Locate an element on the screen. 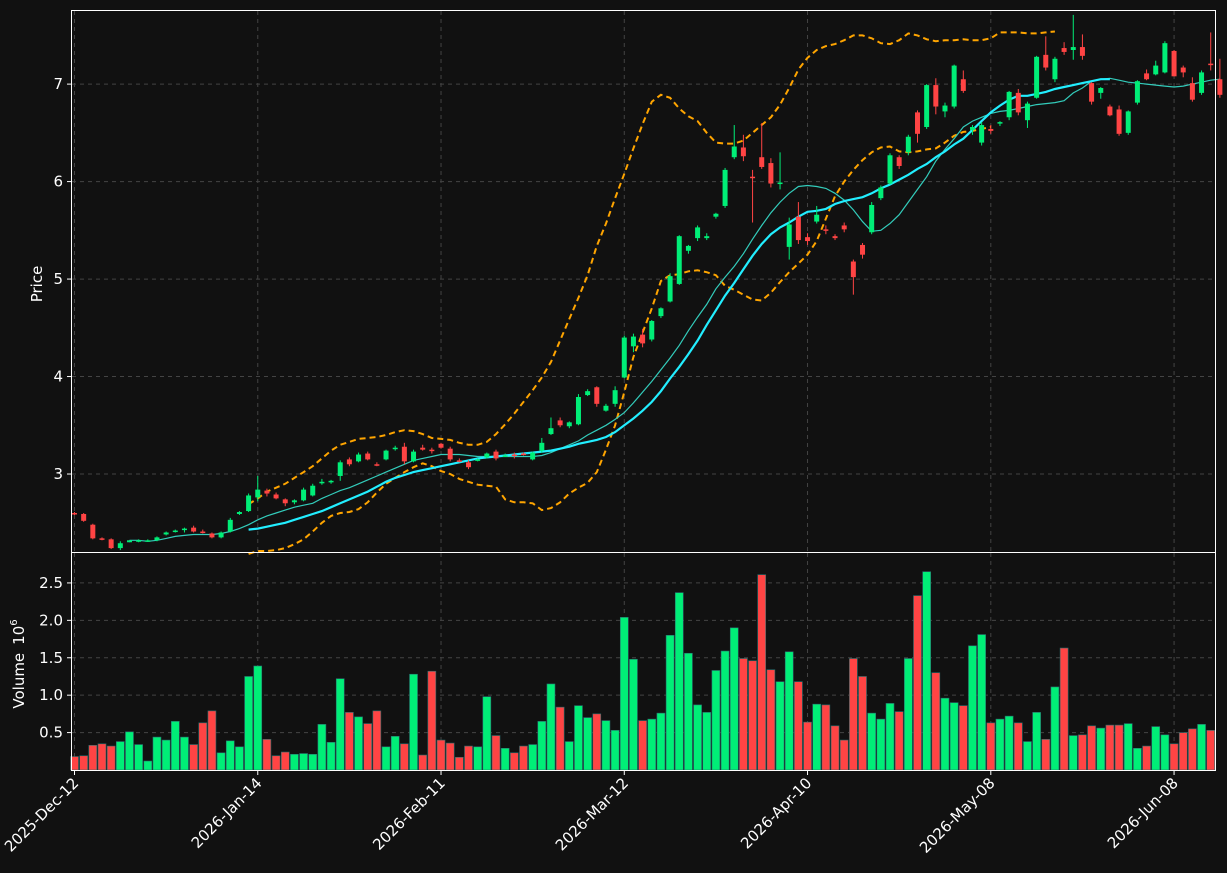 This screenshot has height=873, width=1227. price-tick-label: 5 is located at coordinates (58, 279).